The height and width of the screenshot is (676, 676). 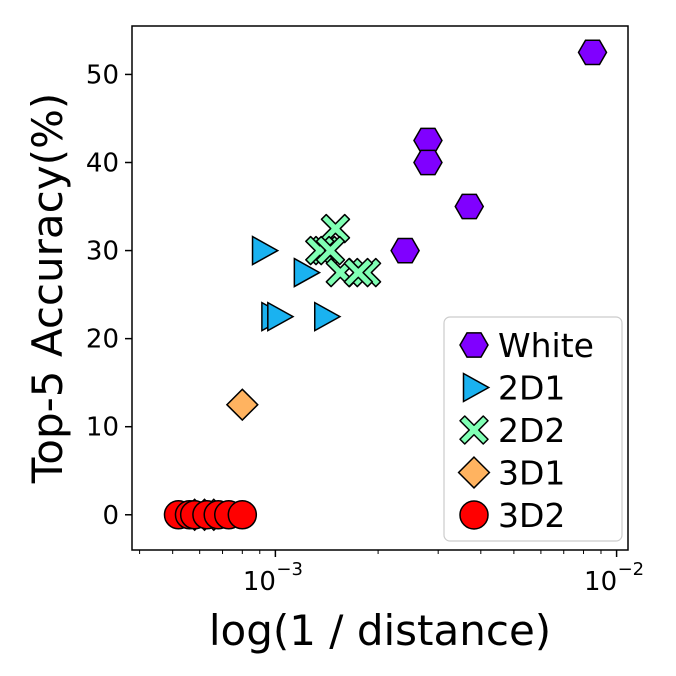 What do you see at coordinates (102, 252) in the screenshot?
I see `y-tick-label: 30` at bounding box center [102, 252].